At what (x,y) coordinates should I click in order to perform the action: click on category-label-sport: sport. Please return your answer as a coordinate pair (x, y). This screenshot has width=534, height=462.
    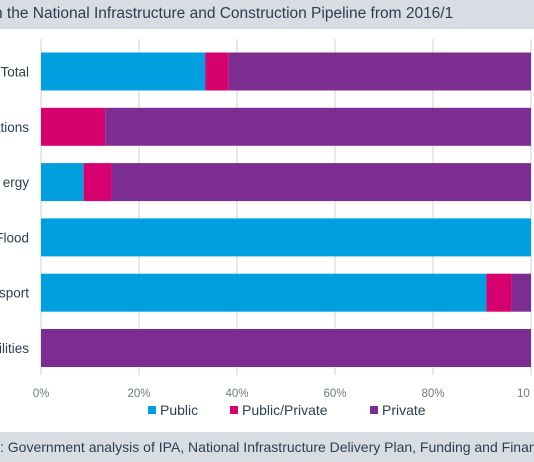
    Looking at the image, I should click on (14, 293).